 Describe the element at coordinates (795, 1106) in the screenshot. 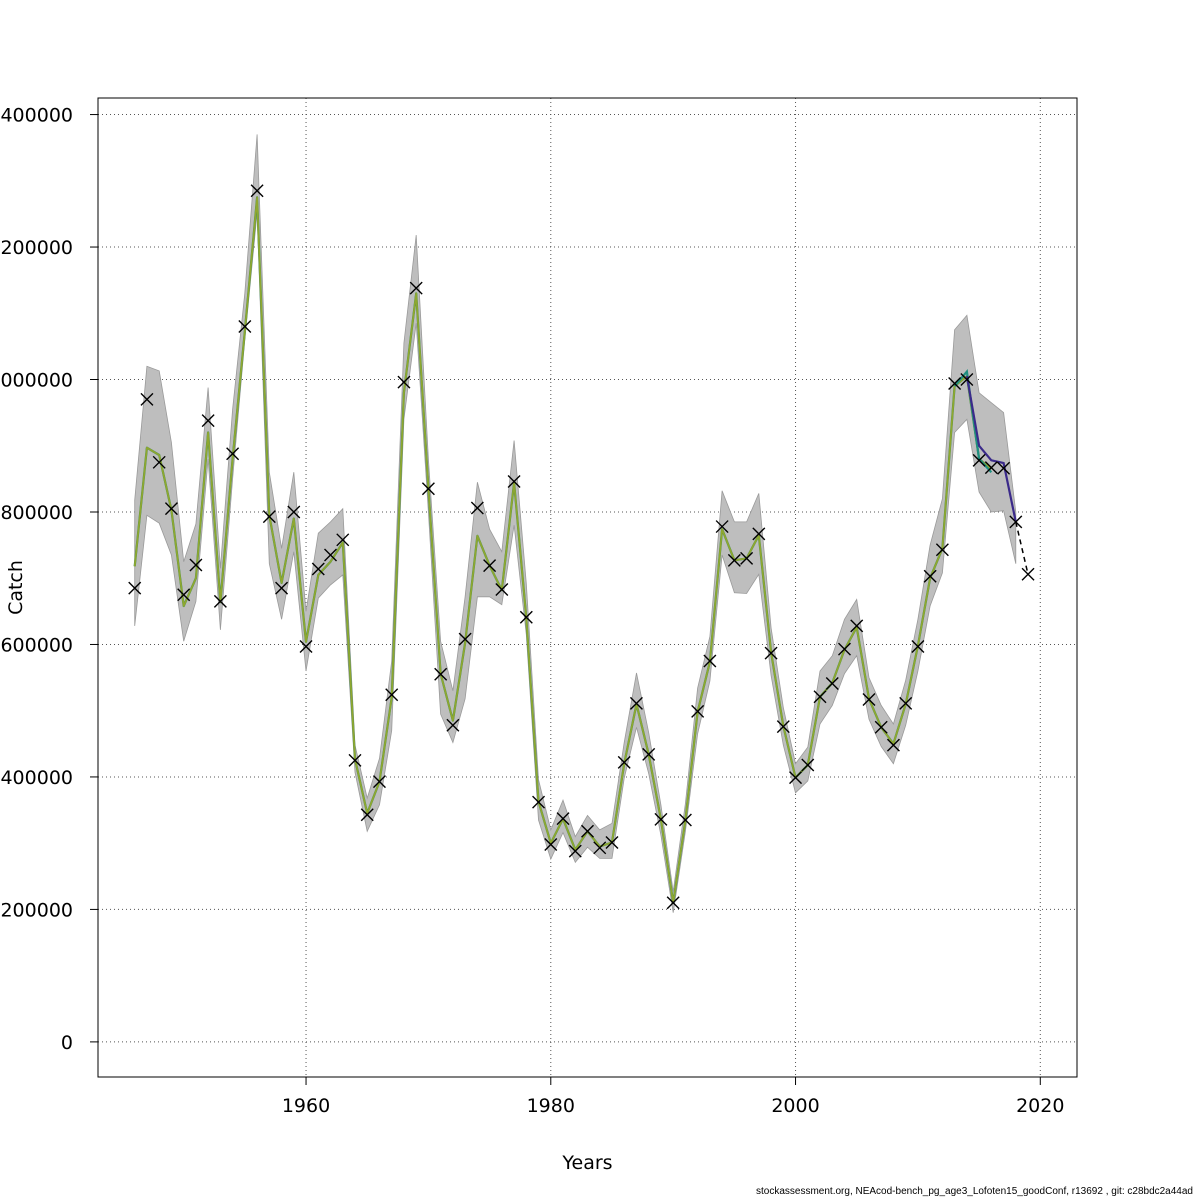

I see `x-tick-label: 2000` at that location.